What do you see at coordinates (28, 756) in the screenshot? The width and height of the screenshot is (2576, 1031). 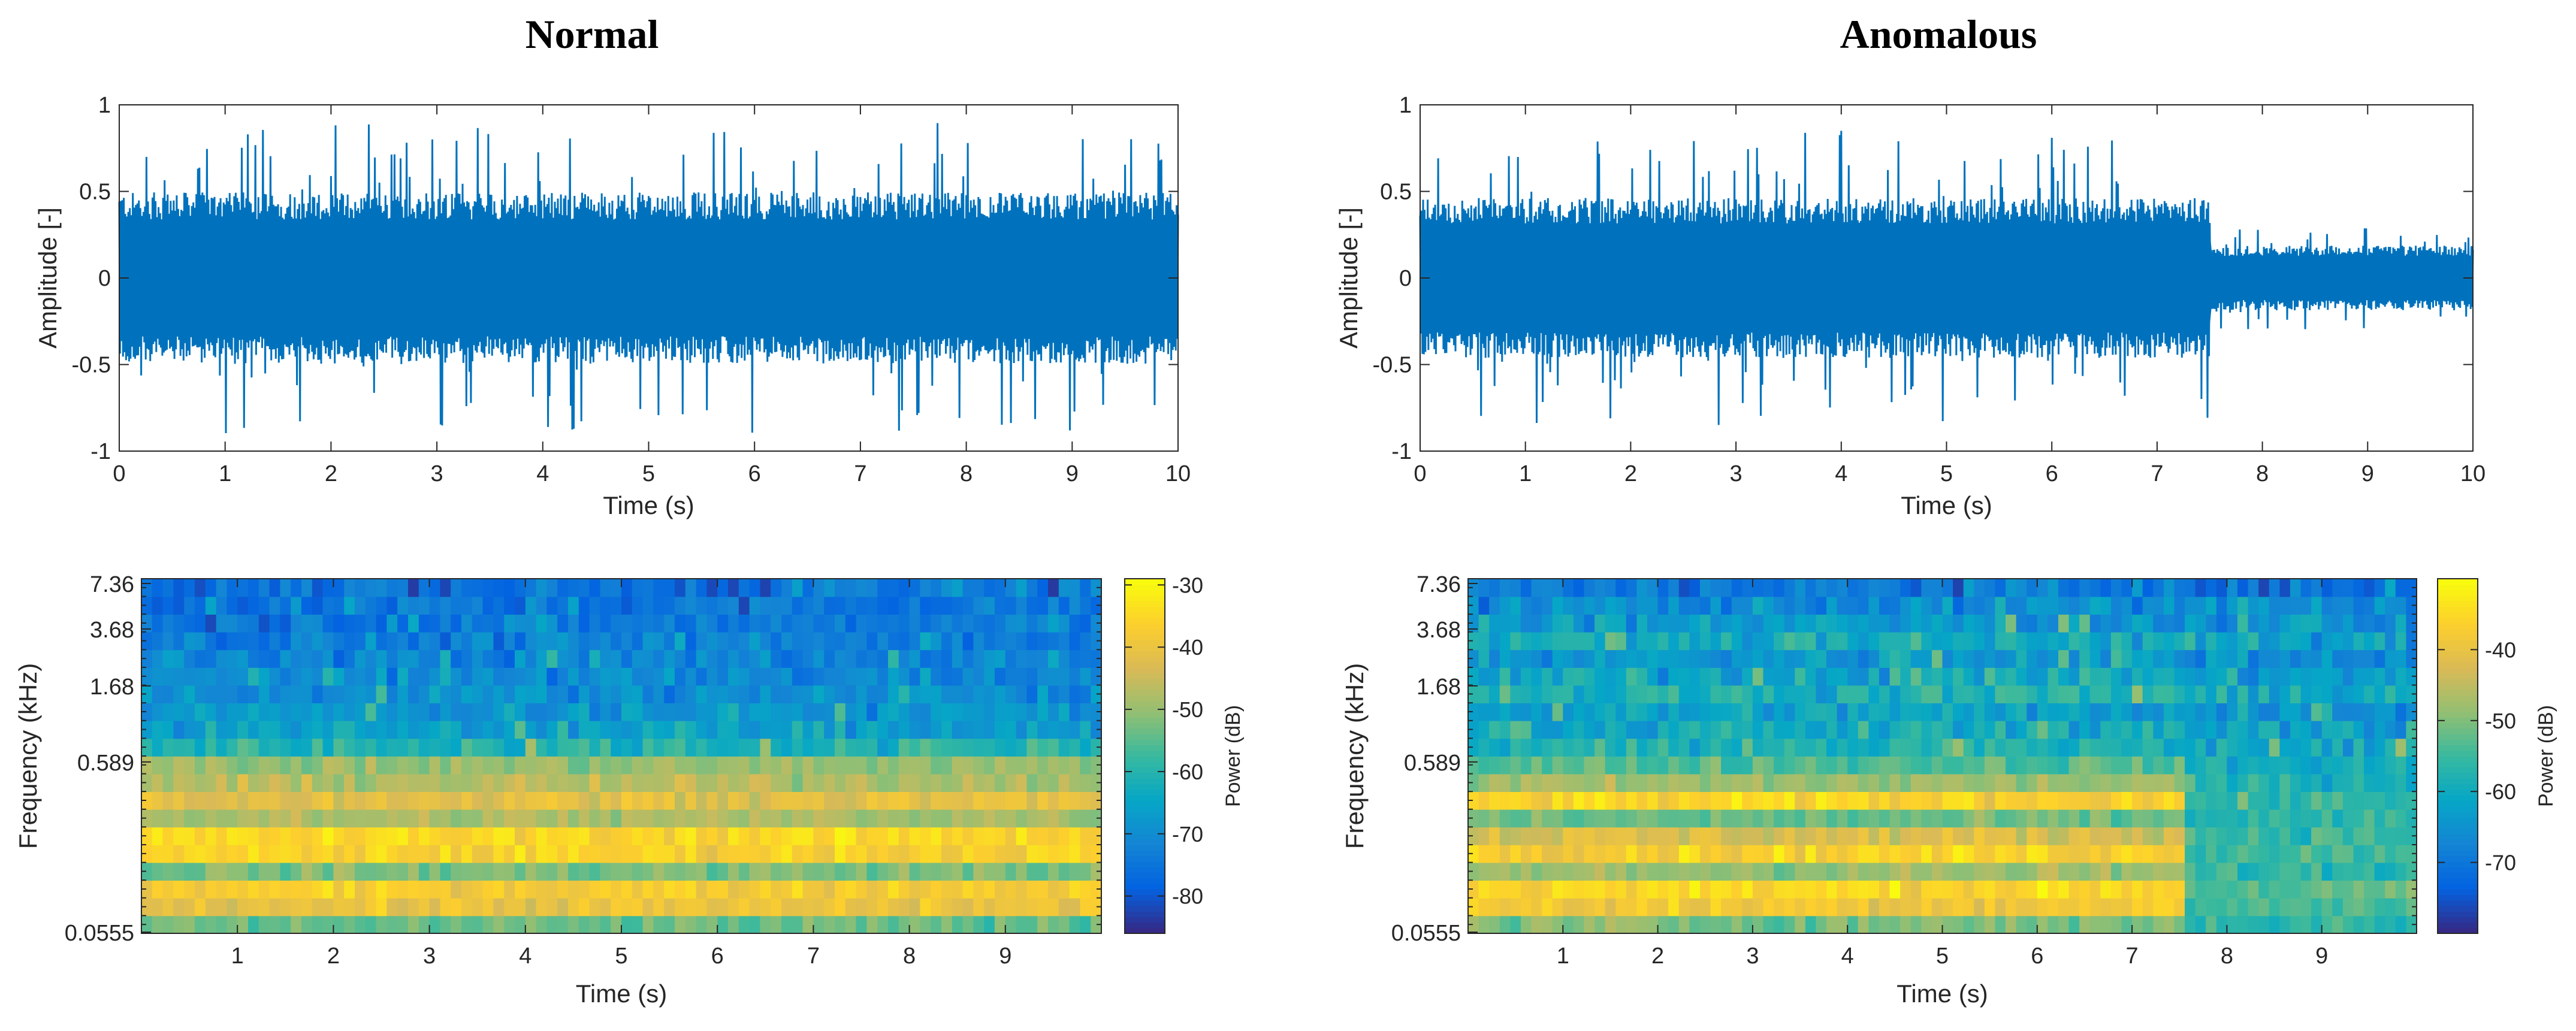 I see `normal-spec-y-axis-label: Frequency (kHz)` at bounding box center [28, 756].